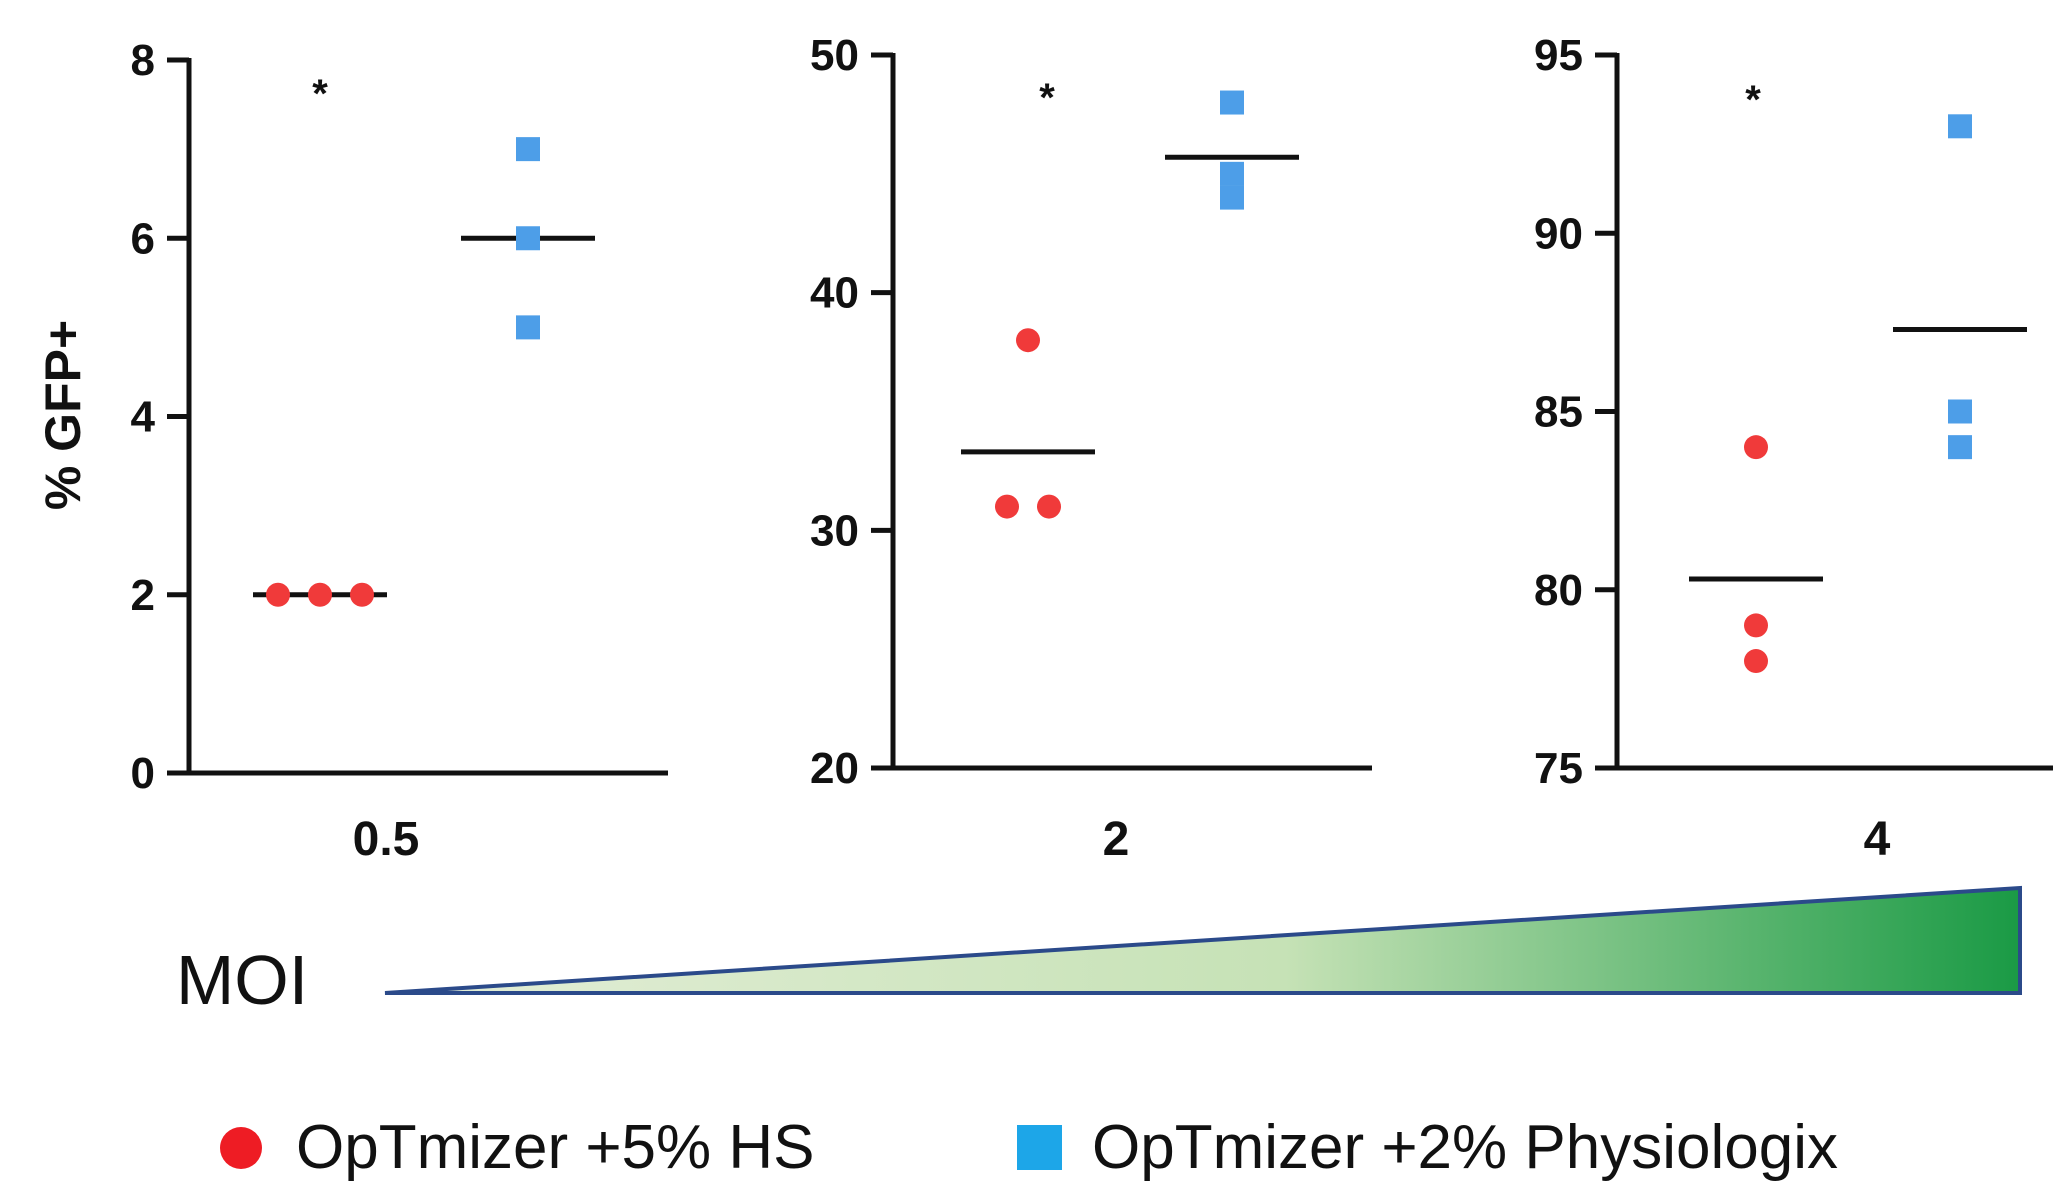  Describe the element at coordinates (1116, 839) in the screenshot. I see `group-label: 2` at that location.